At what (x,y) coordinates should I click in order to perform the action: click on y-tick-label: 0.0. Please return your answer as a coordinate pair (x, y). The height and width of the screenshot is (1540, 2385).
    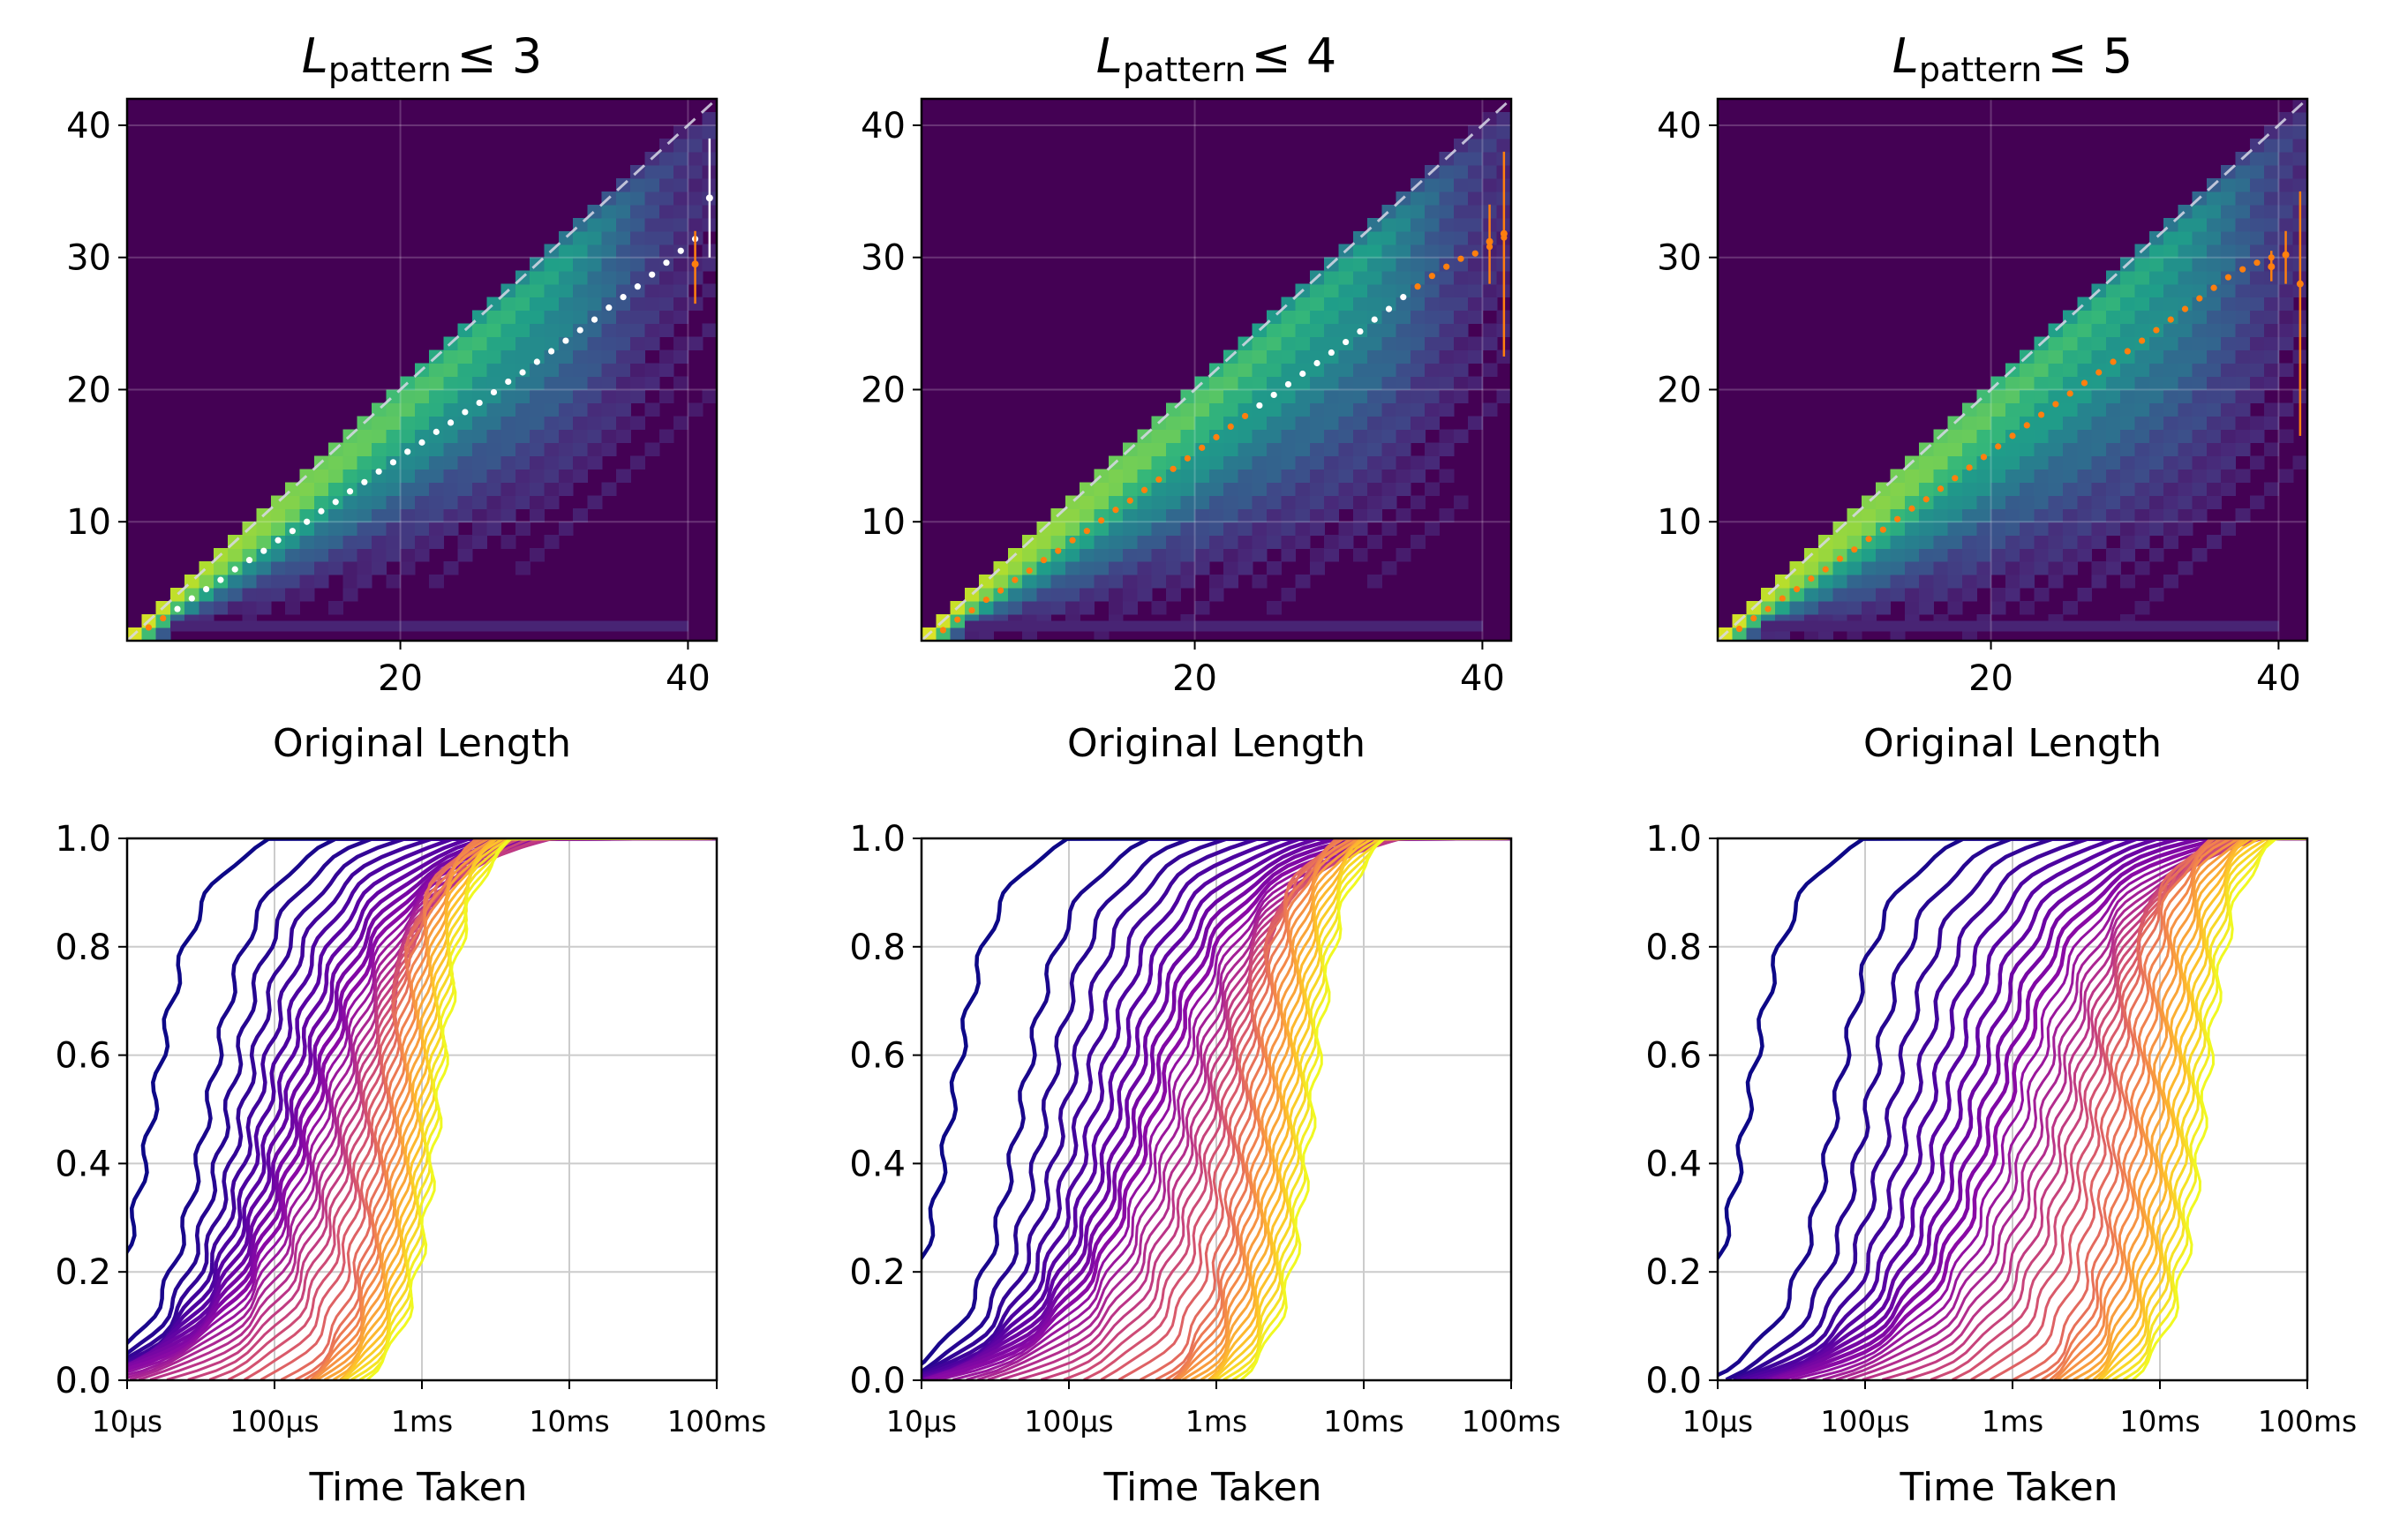
    Looking at the image, I should click on (1673, 1381).